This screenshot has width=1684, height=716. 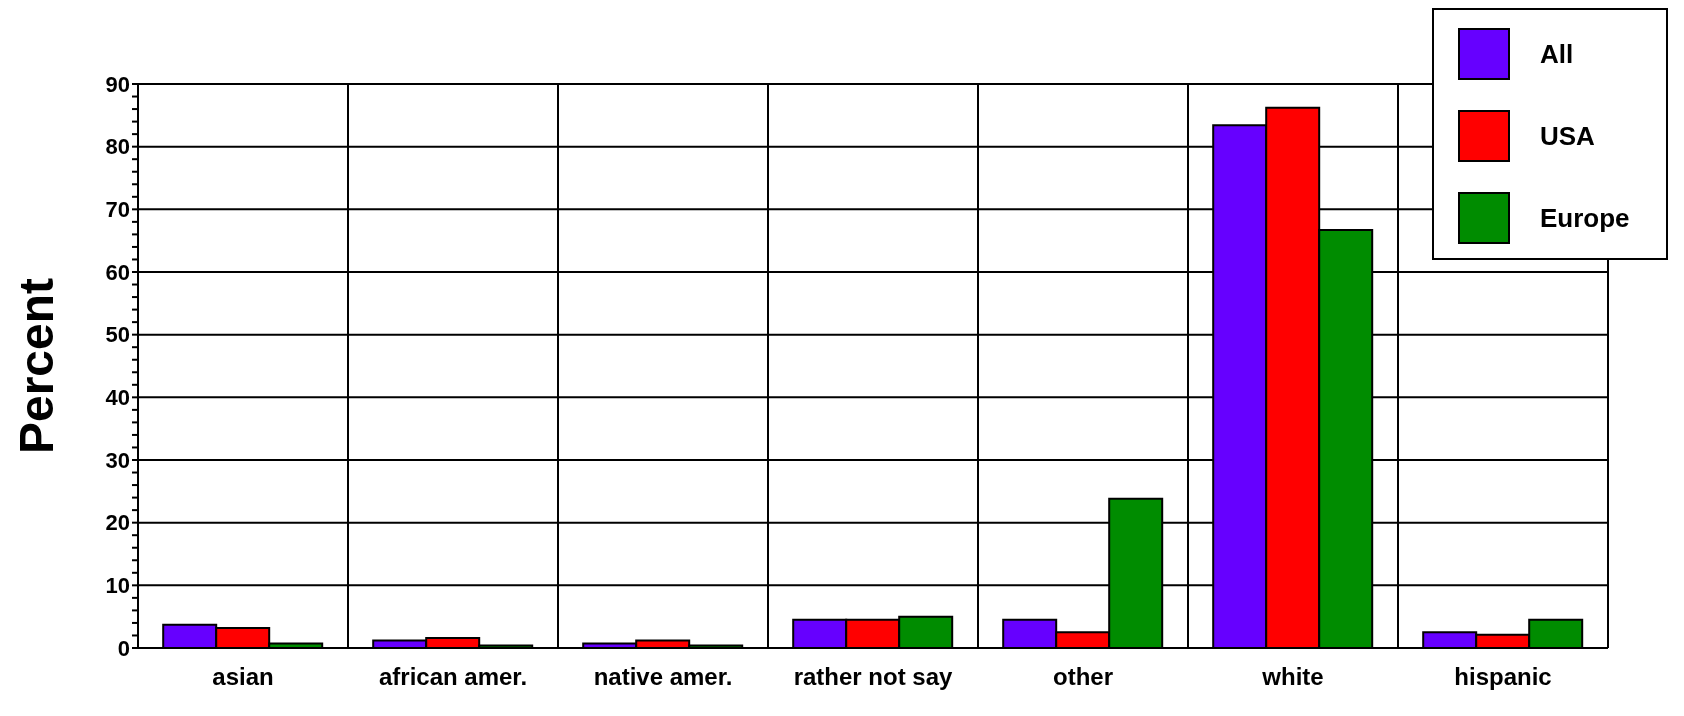 What do you see at coordinates (1503, 677) in the screenshot?
I see `x-tick-label: hispanic` at bounding box center [1503, 677].